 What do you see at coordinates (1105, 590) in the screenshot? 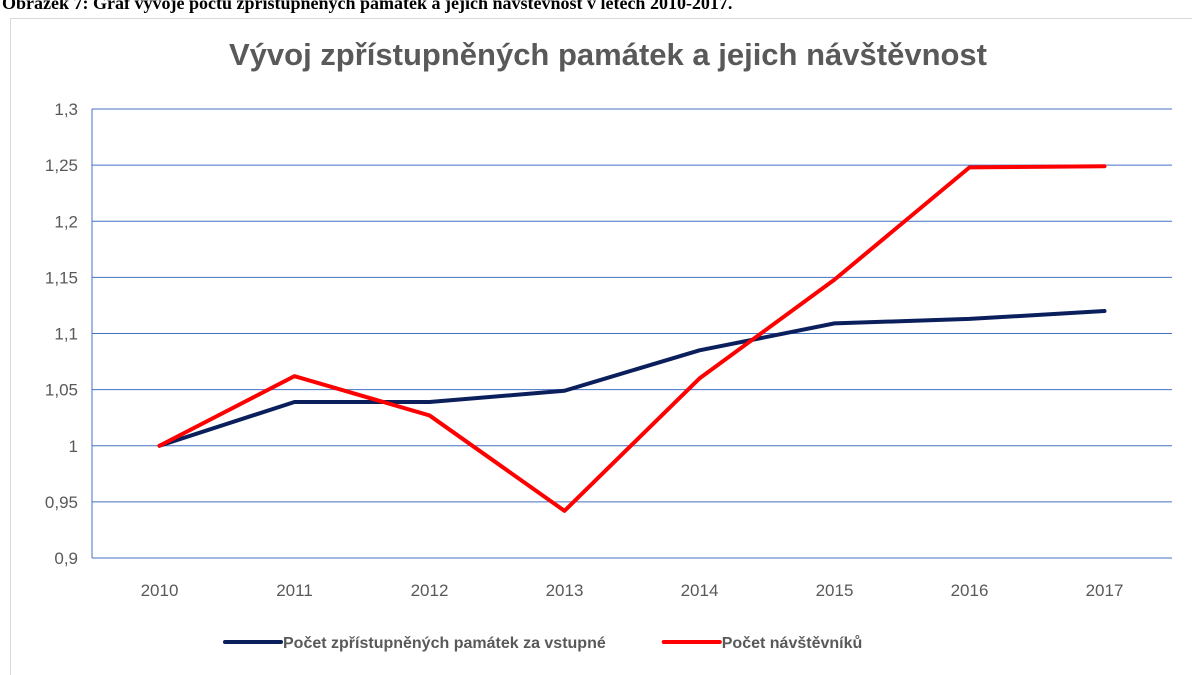
I see `x-tick-label: 2017` at bounding box center [1105, 590].